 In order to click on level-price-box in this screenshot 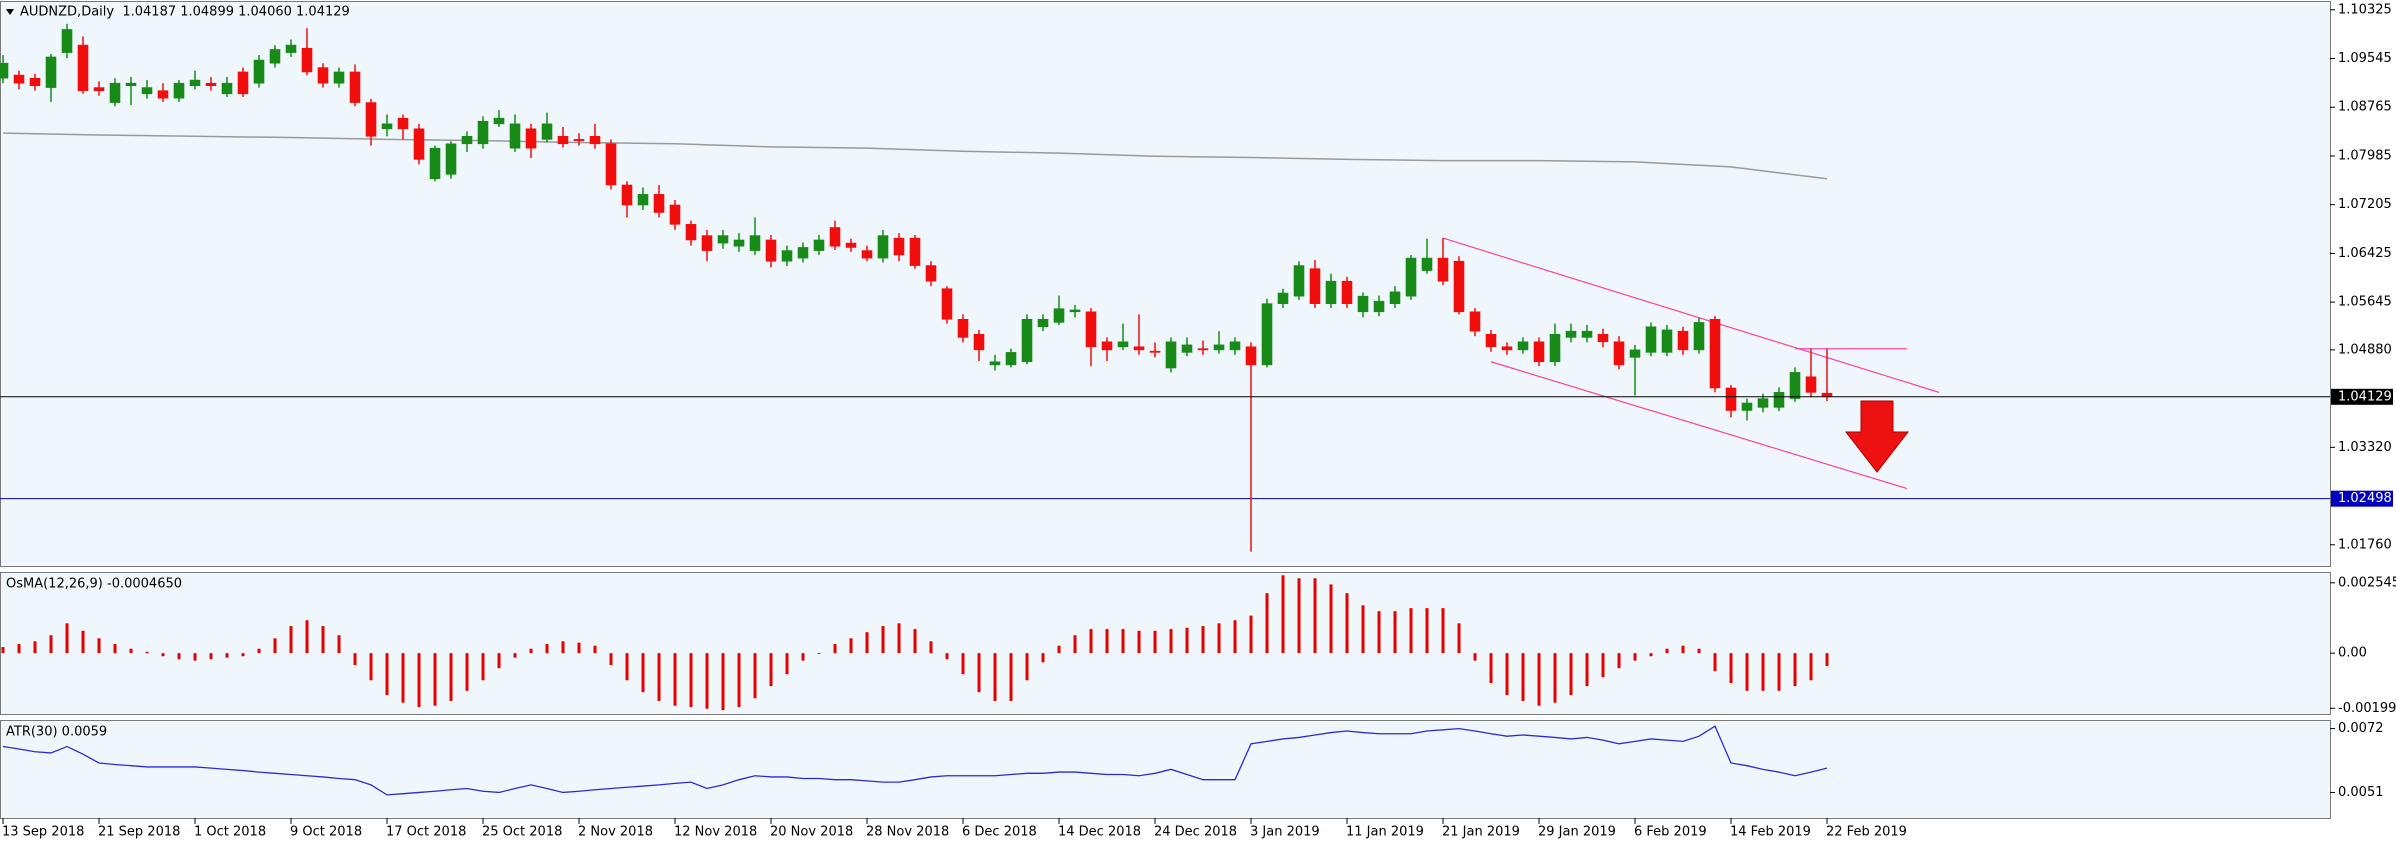, I will do `click(2362, 498)`.